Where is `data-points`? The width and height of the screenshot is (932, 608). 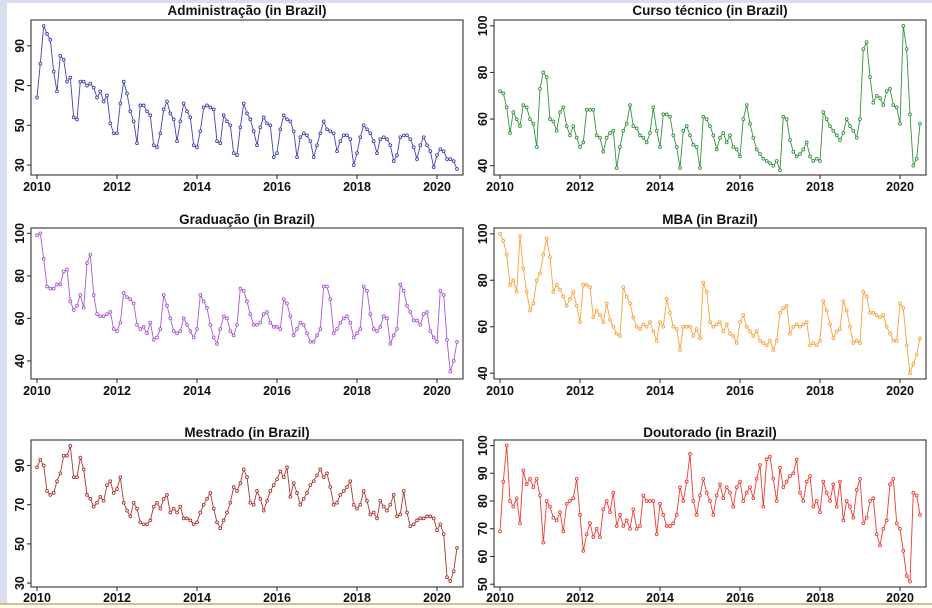
data-points is located at coordinates (709, 98).